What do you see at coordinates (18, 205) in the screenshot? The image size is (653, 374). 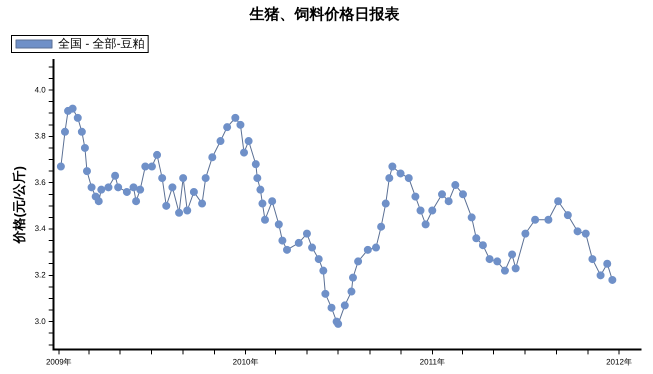 I see `y-axis-title: 价格(元/公斤)` at bounding box center [18, 205].